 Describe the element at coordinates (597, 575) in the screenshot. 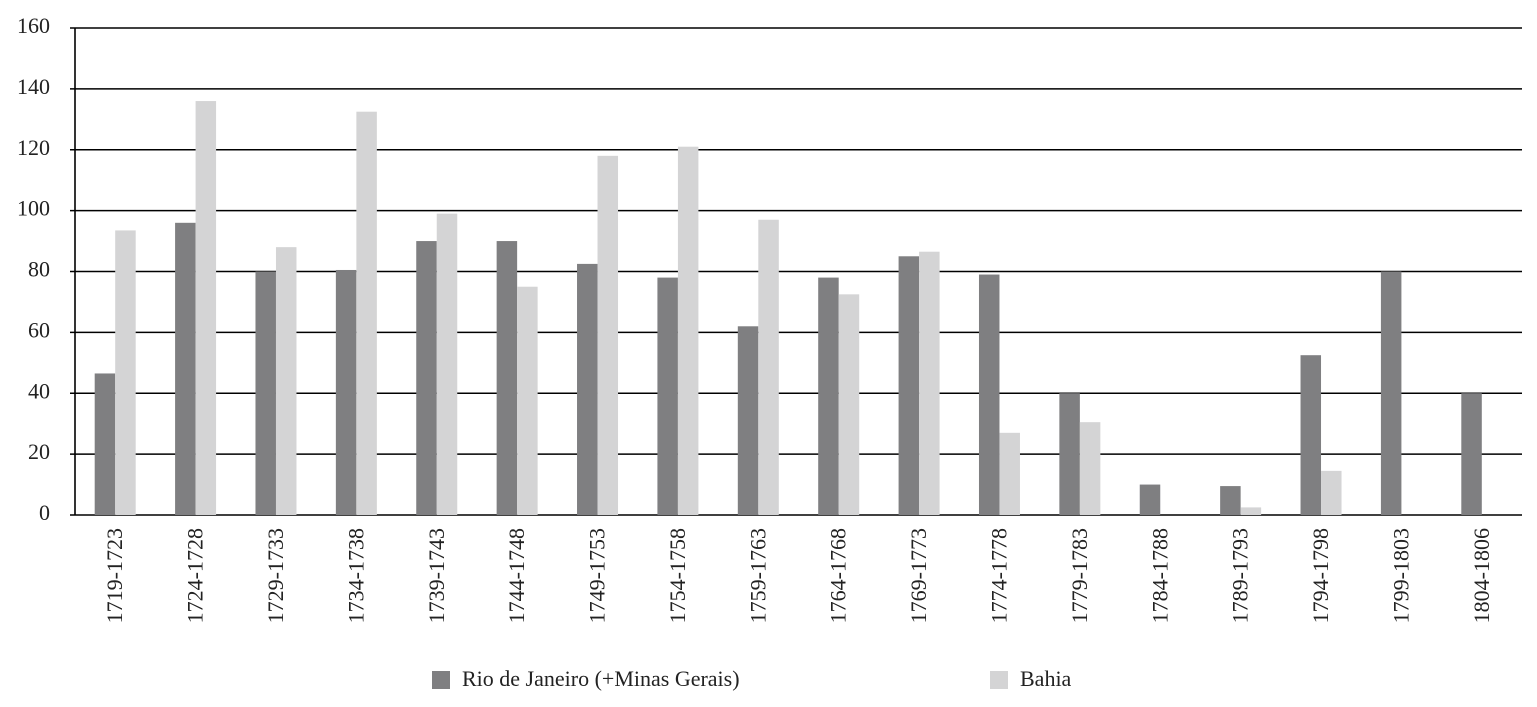

I see `x-tick-label: 1749-1753` at that location.